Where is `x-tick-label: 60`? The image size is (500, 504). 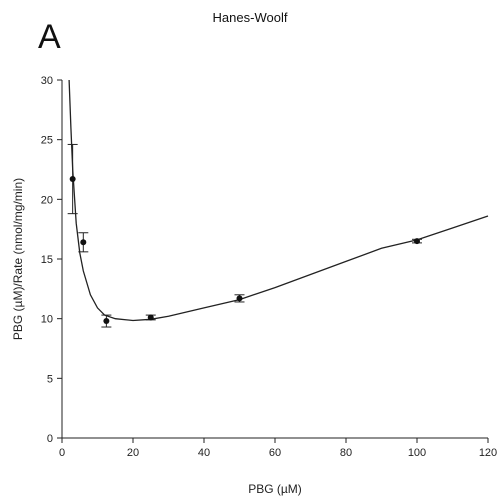 x-tick-label: 60 is located at coordinates (275, 453).